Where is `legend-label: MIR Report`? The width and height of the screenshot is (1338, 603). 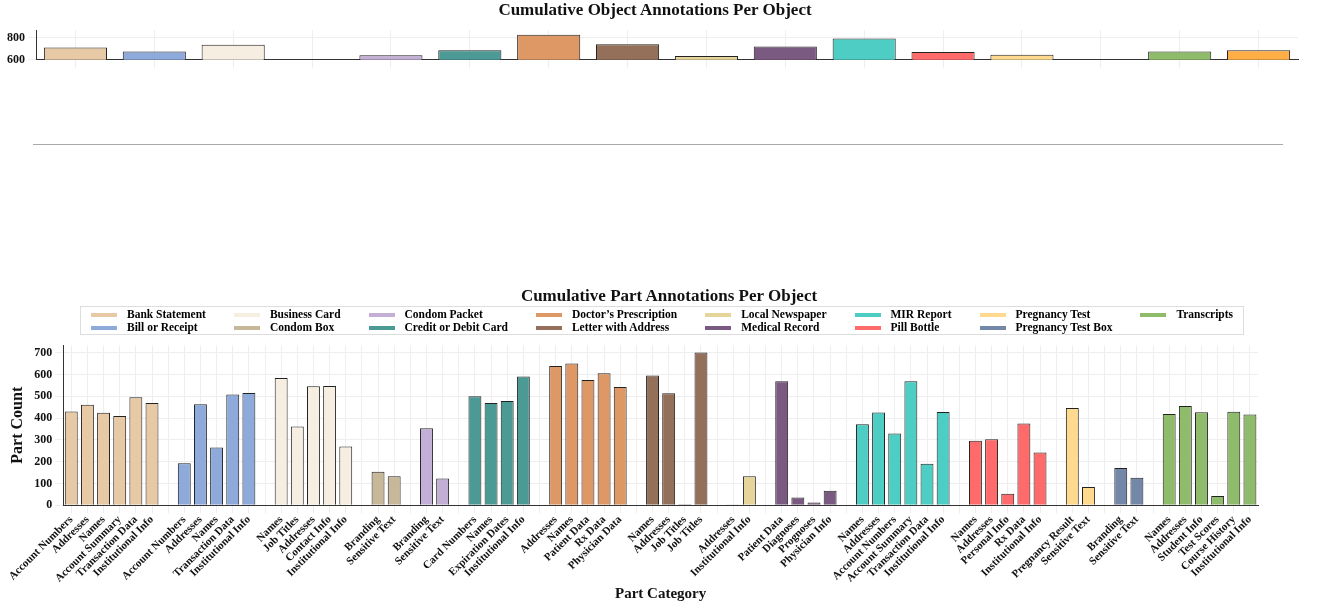 legend-label: MIR Report is located at coordinates (920, 314).